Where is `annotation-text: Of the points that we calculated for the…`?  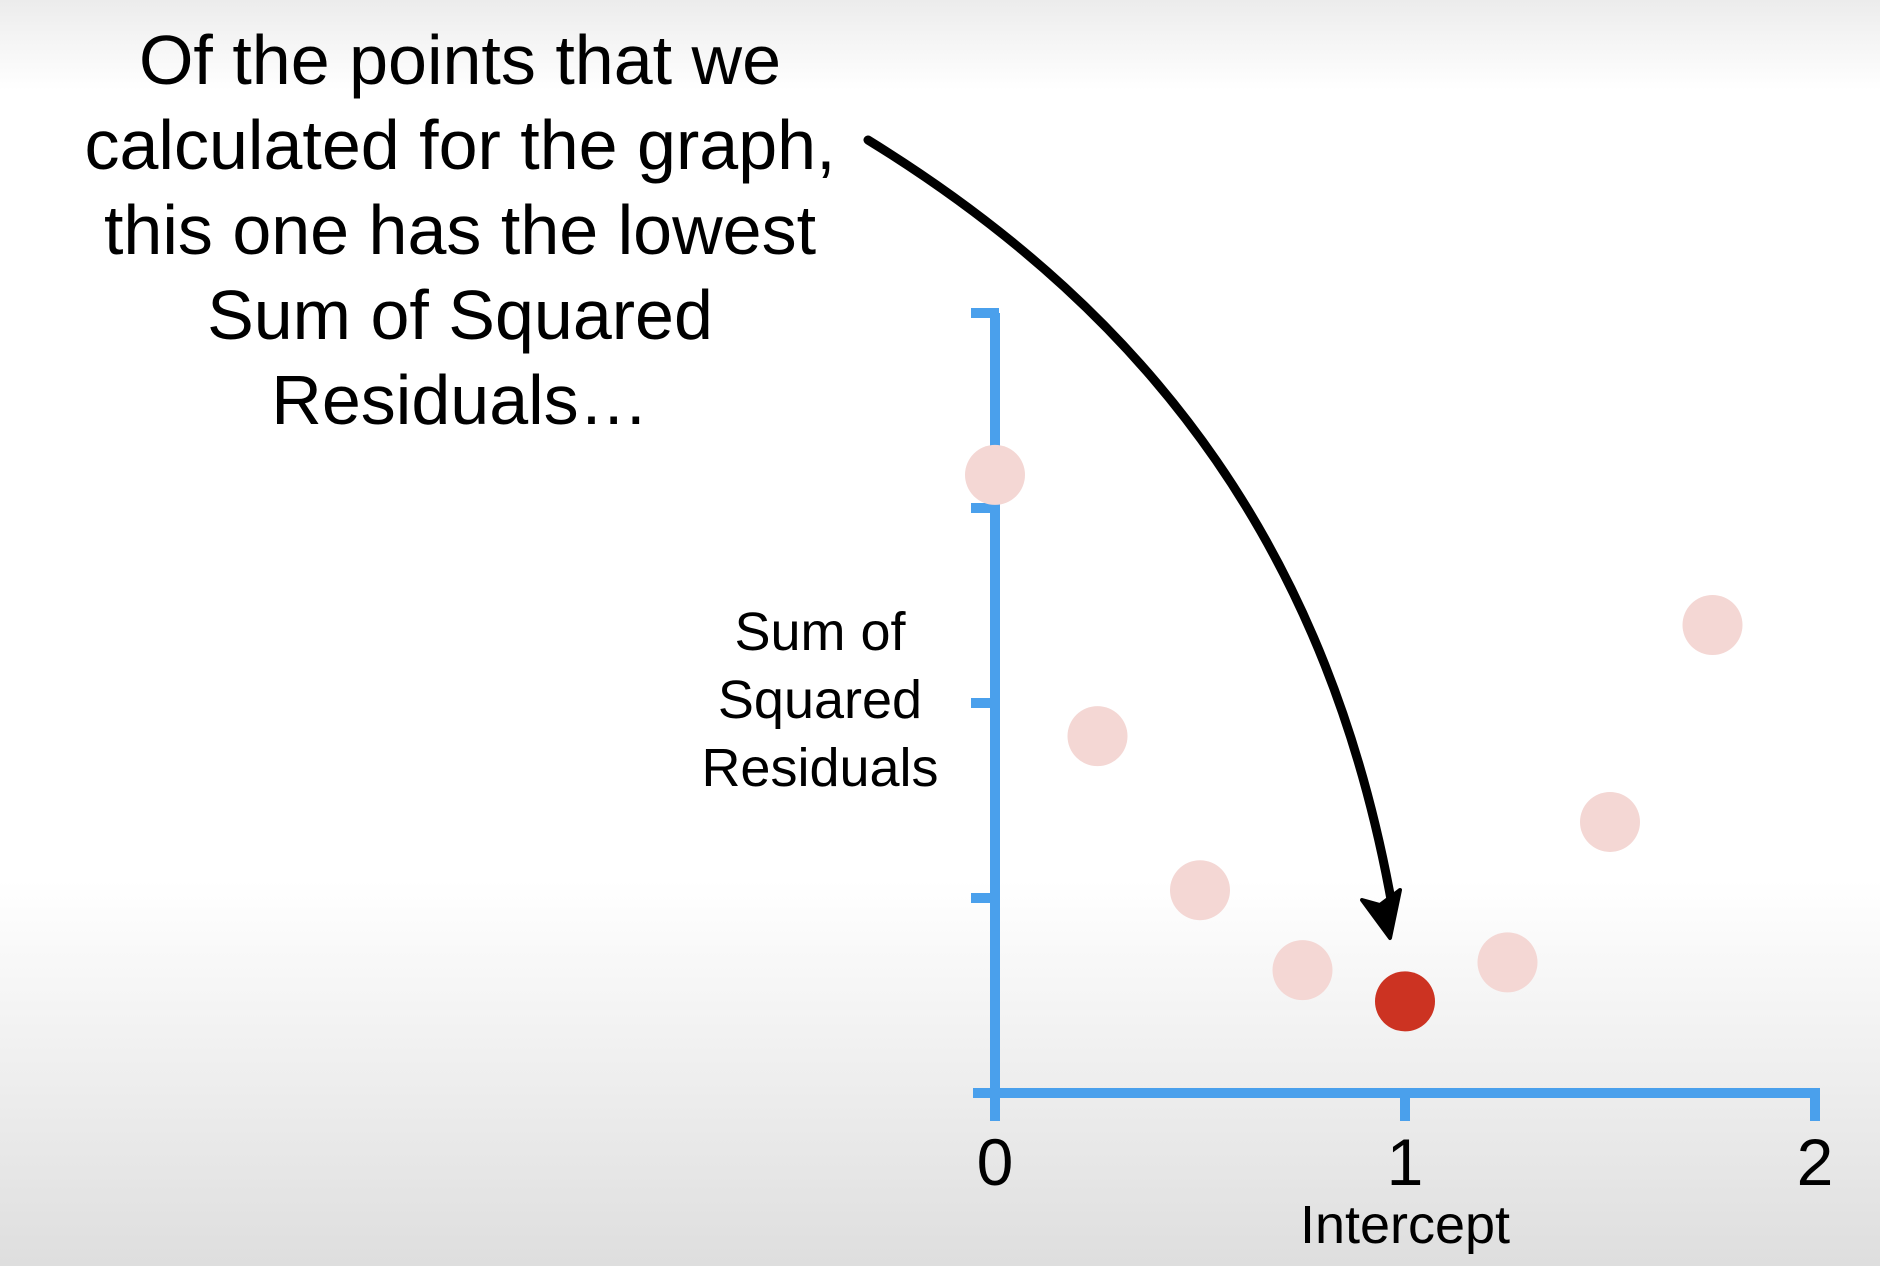
annotation-text: Of the points that we calculated for the… is located at coordinates (460, 230).